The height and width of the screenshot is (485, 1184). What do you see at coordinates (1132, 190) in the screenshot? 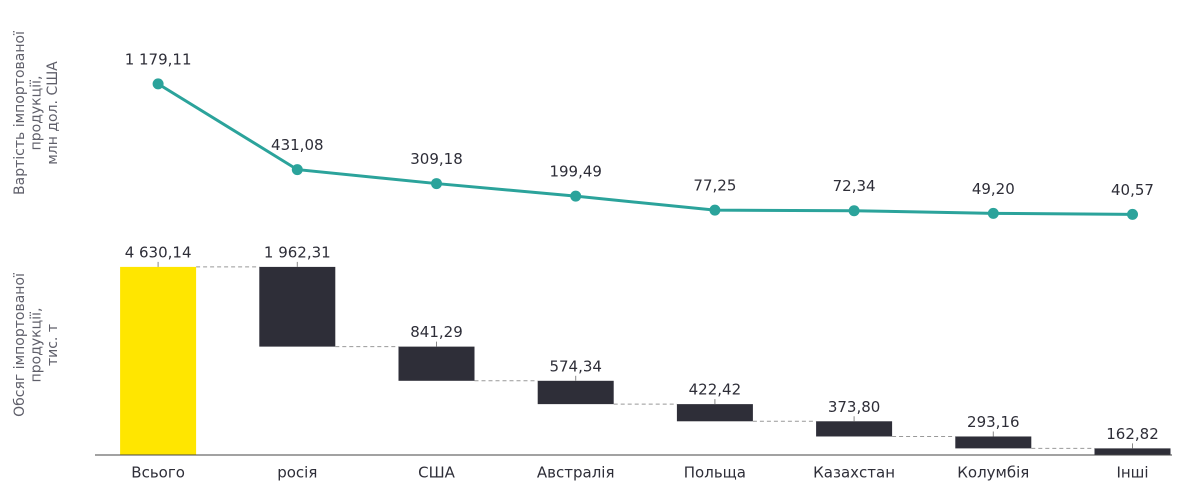
I see `data-label: 40,57` at bounding box center [1132, 190].